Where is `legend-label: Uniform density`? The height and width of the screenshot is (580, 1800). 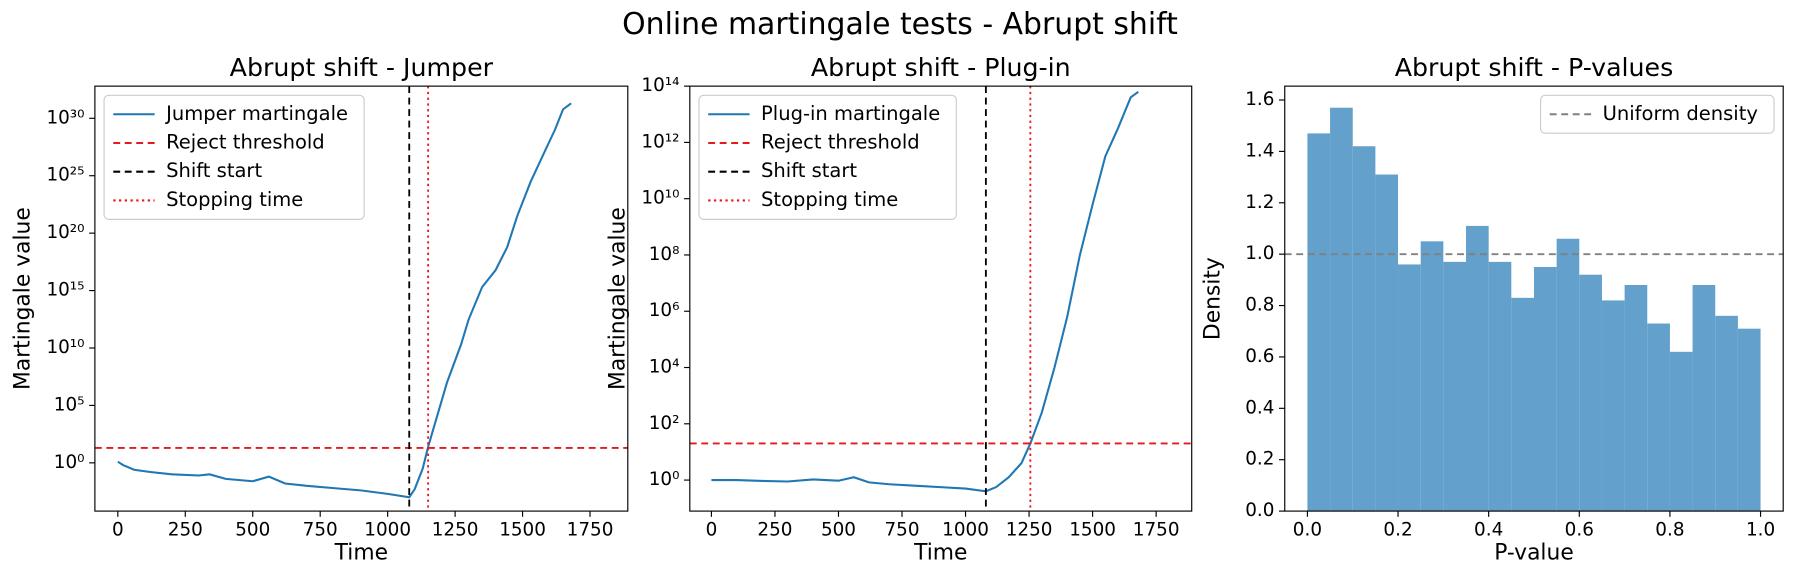
legend-label: Uniform density is located at coordinates (1680, 113).